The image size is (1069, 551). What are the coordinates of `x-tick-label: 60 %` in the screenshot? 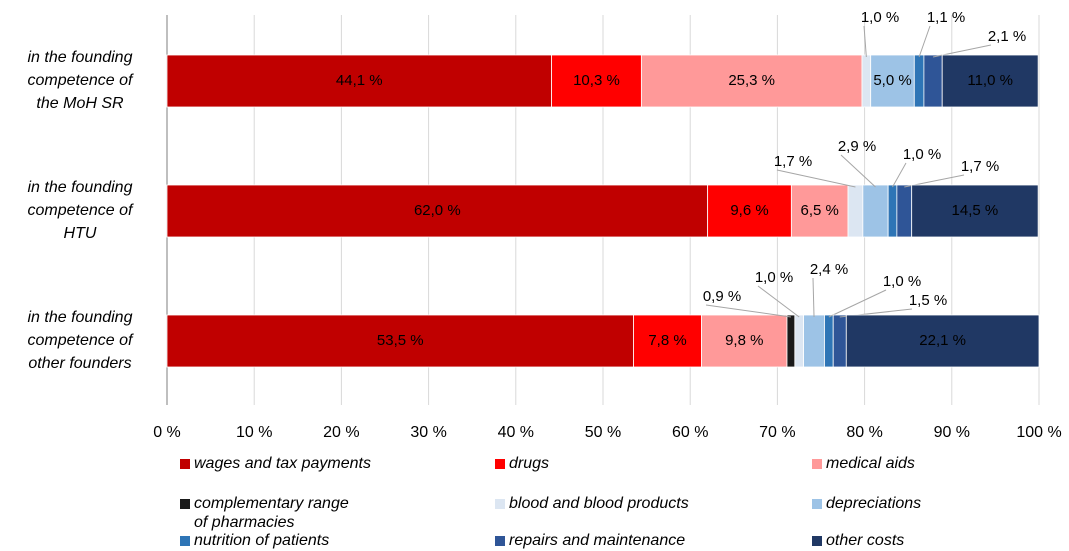 It's located at (690, 432).